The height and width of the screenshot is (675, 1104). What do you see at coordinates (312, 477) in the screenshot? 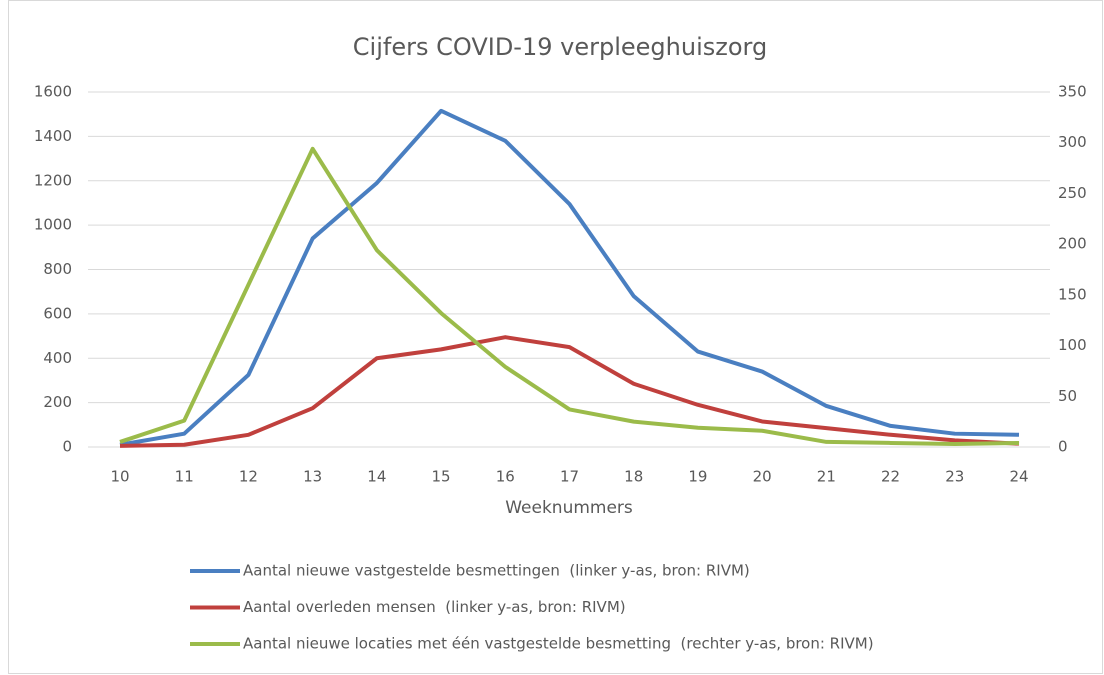
I see `x-tick-label: 13` at bounding box center [312, 477].